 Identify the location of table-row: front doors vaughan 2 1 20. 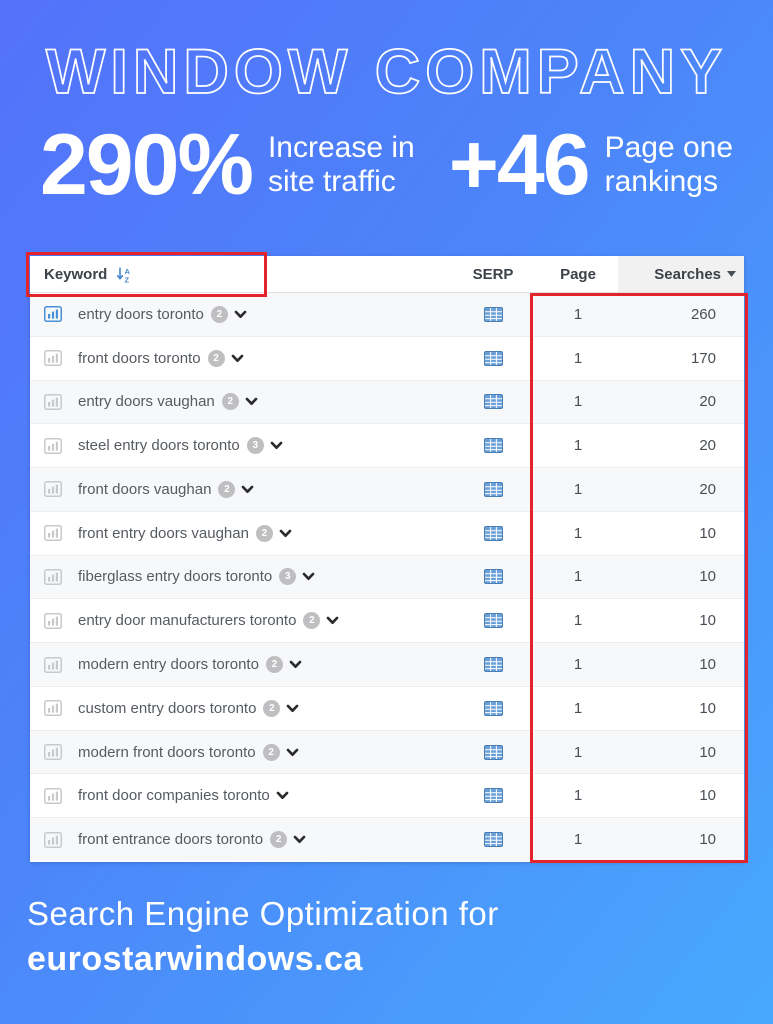
(387, 490).